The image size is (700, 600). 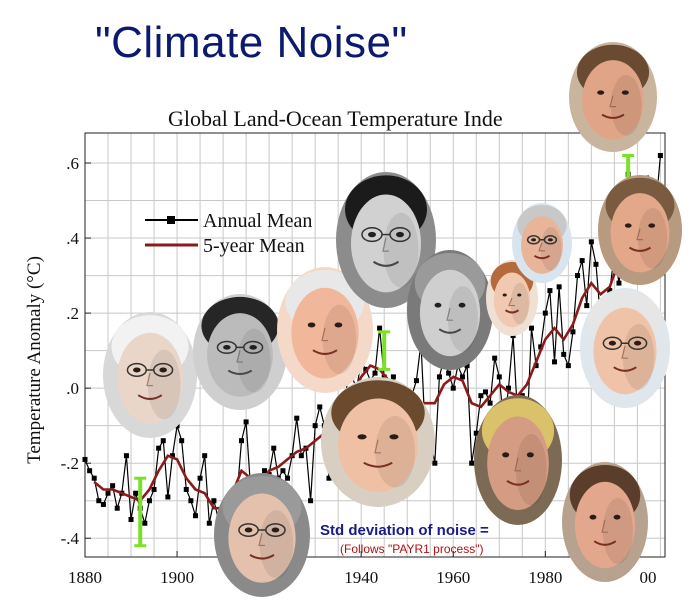 What do you see at coordinates (72, 313) in the screenshot?
I see `y-tick-label: .2` at bounding box center [72, 313].